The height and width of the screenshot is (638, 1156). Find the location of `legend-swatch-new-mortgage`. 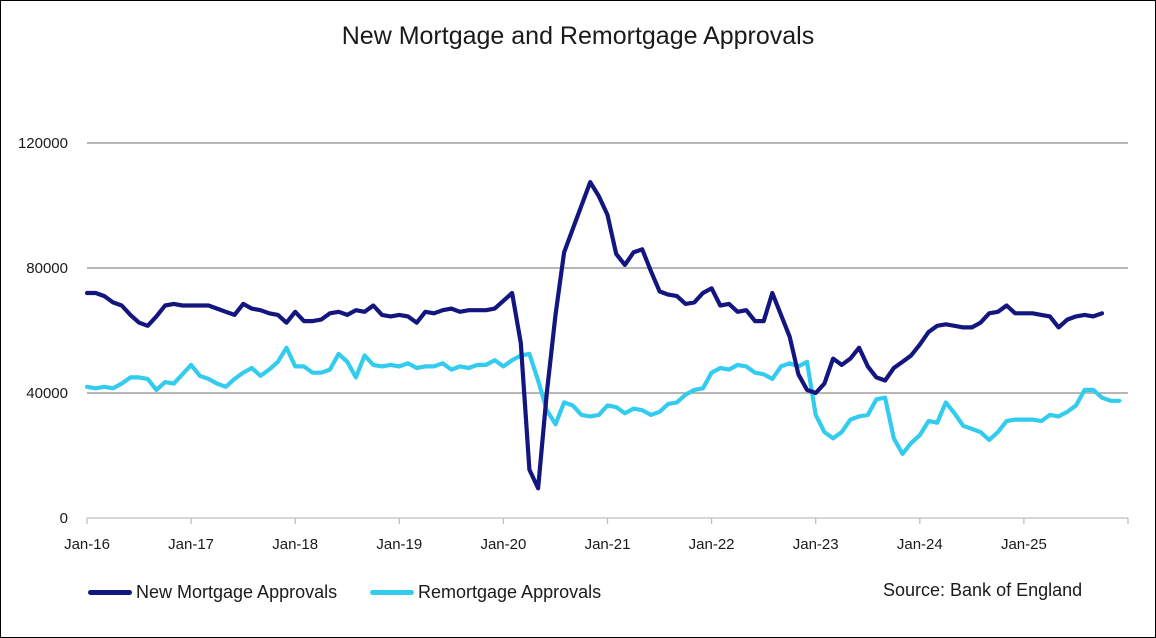

legend-swatch-new-mortgage is located at coordinates (110, 592).